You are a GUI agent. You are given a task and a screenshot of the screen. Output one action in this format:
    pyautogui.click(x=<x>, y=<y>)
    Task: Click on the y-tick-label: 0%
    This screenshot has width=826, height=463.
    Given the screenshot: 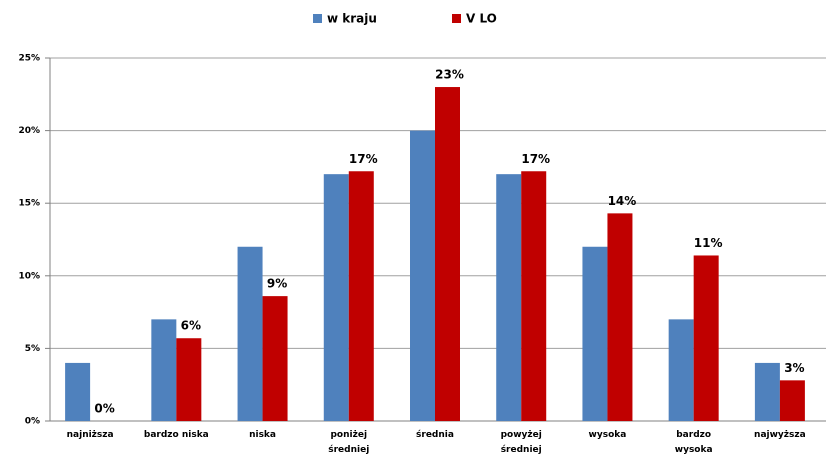 What is the action you would take?
    pyautogui.click(x=32, y=422)
    